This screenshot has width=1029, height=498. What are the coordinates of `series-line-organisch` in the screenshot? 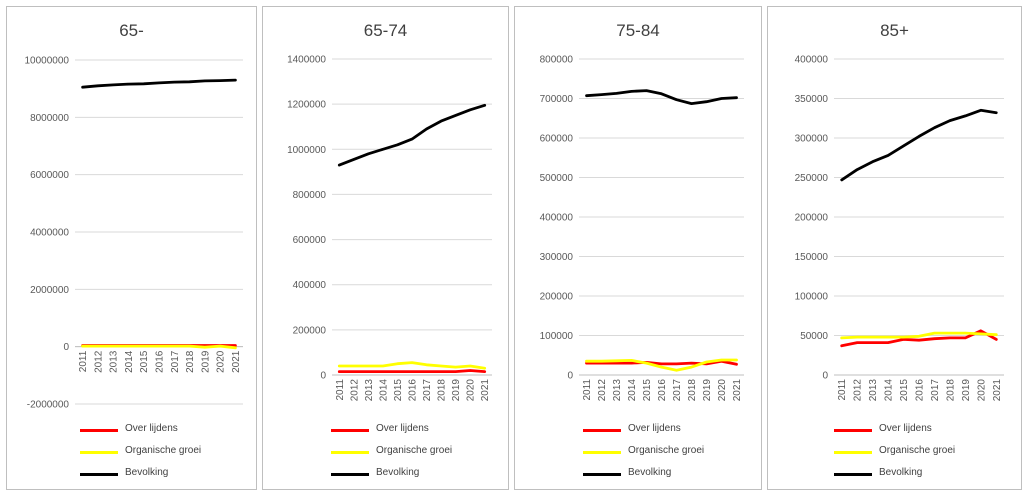 It's located at (661, 365).